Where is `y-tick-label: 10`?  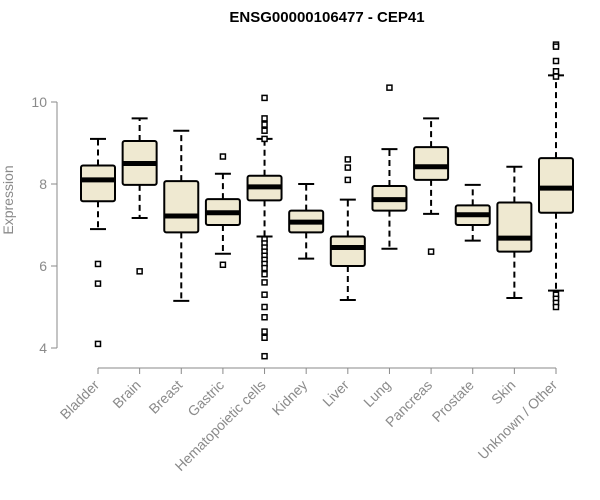 y-tick-label: 10 is located at coordinates (39, 102).